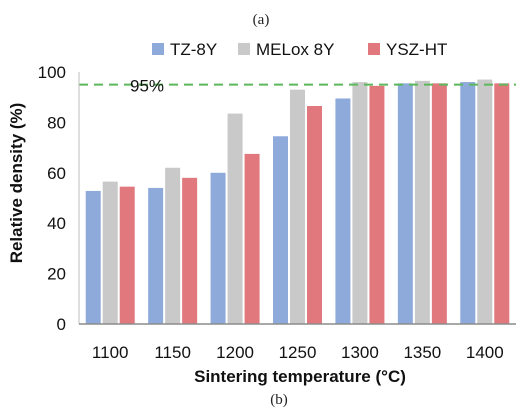 Image resolution: width=522 pixels, height=411 pixels. What do you see at coordinates (61, 324) in the screenshot?
I see `y-tick-label: 0` at bounding box center [61, 324].